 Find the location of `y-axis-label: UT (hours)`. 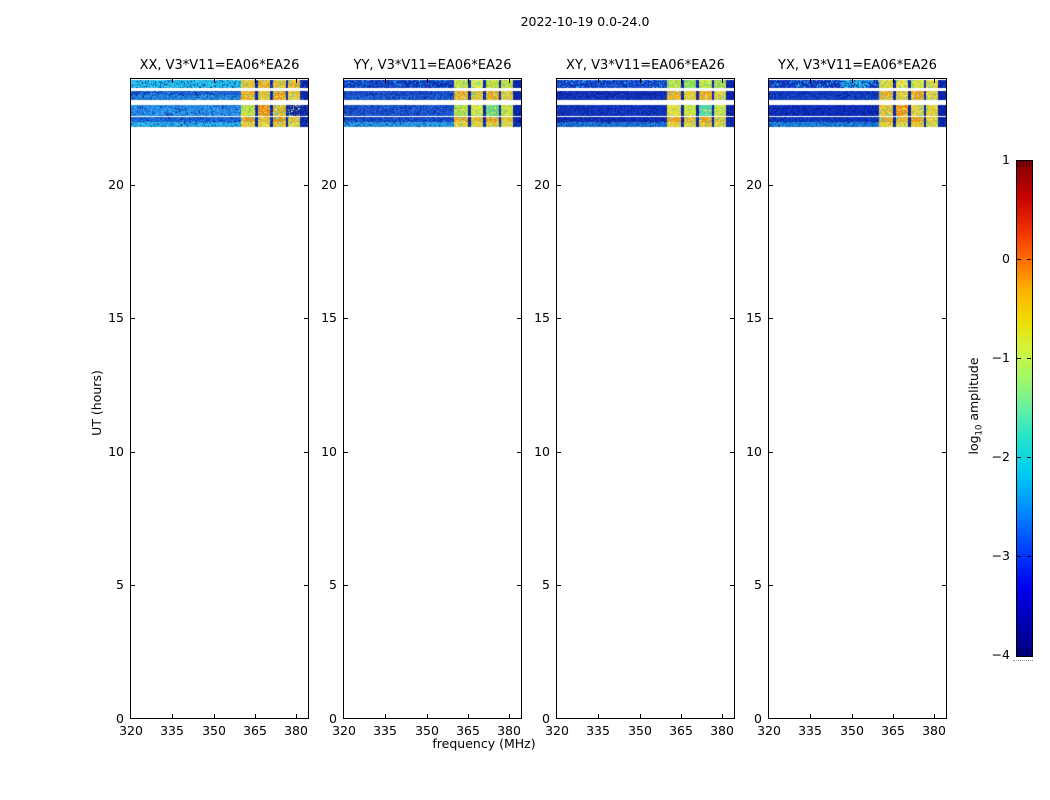

y-axis-label: UT (hours) is located at coordinates (96, 403).